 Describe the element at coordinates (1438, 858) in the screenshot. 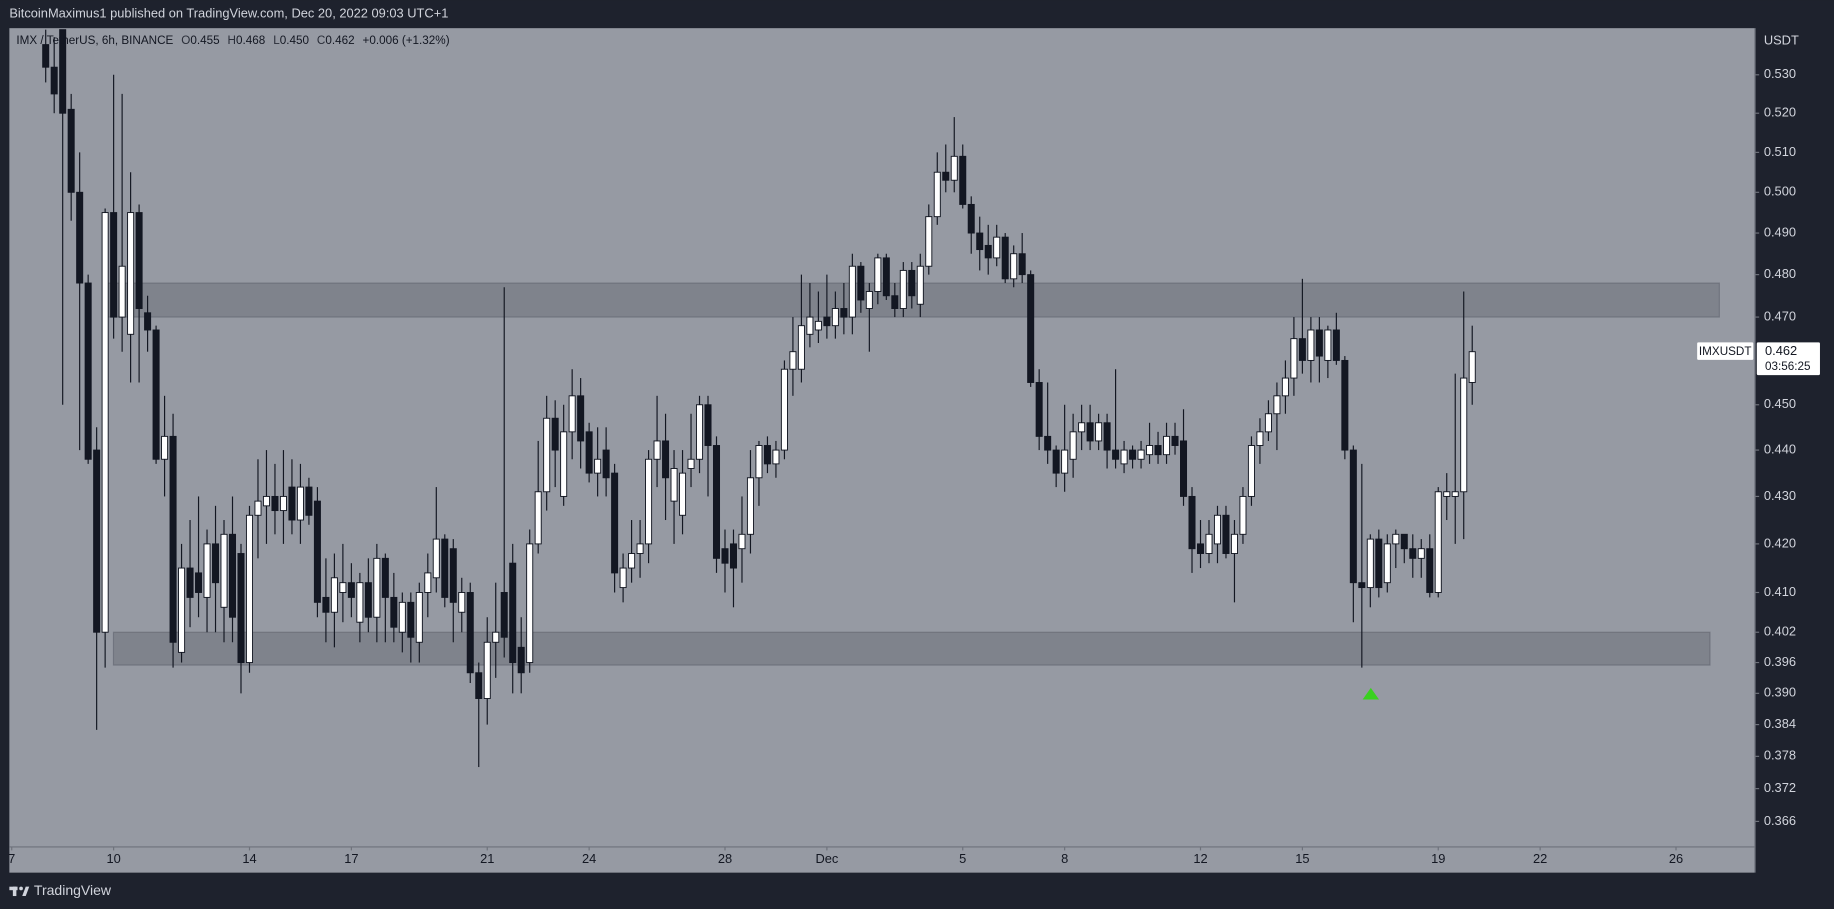

I see `x-tick-label: 19` at that location.